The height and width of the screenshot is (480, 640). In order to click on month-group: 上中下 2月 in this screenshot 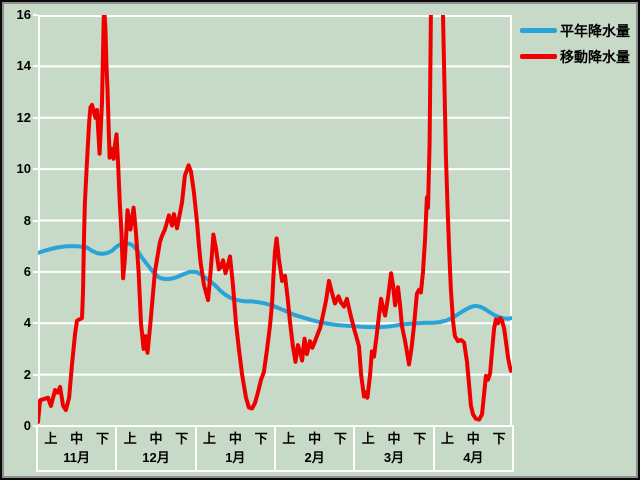, I will do `click(313, 448)`.